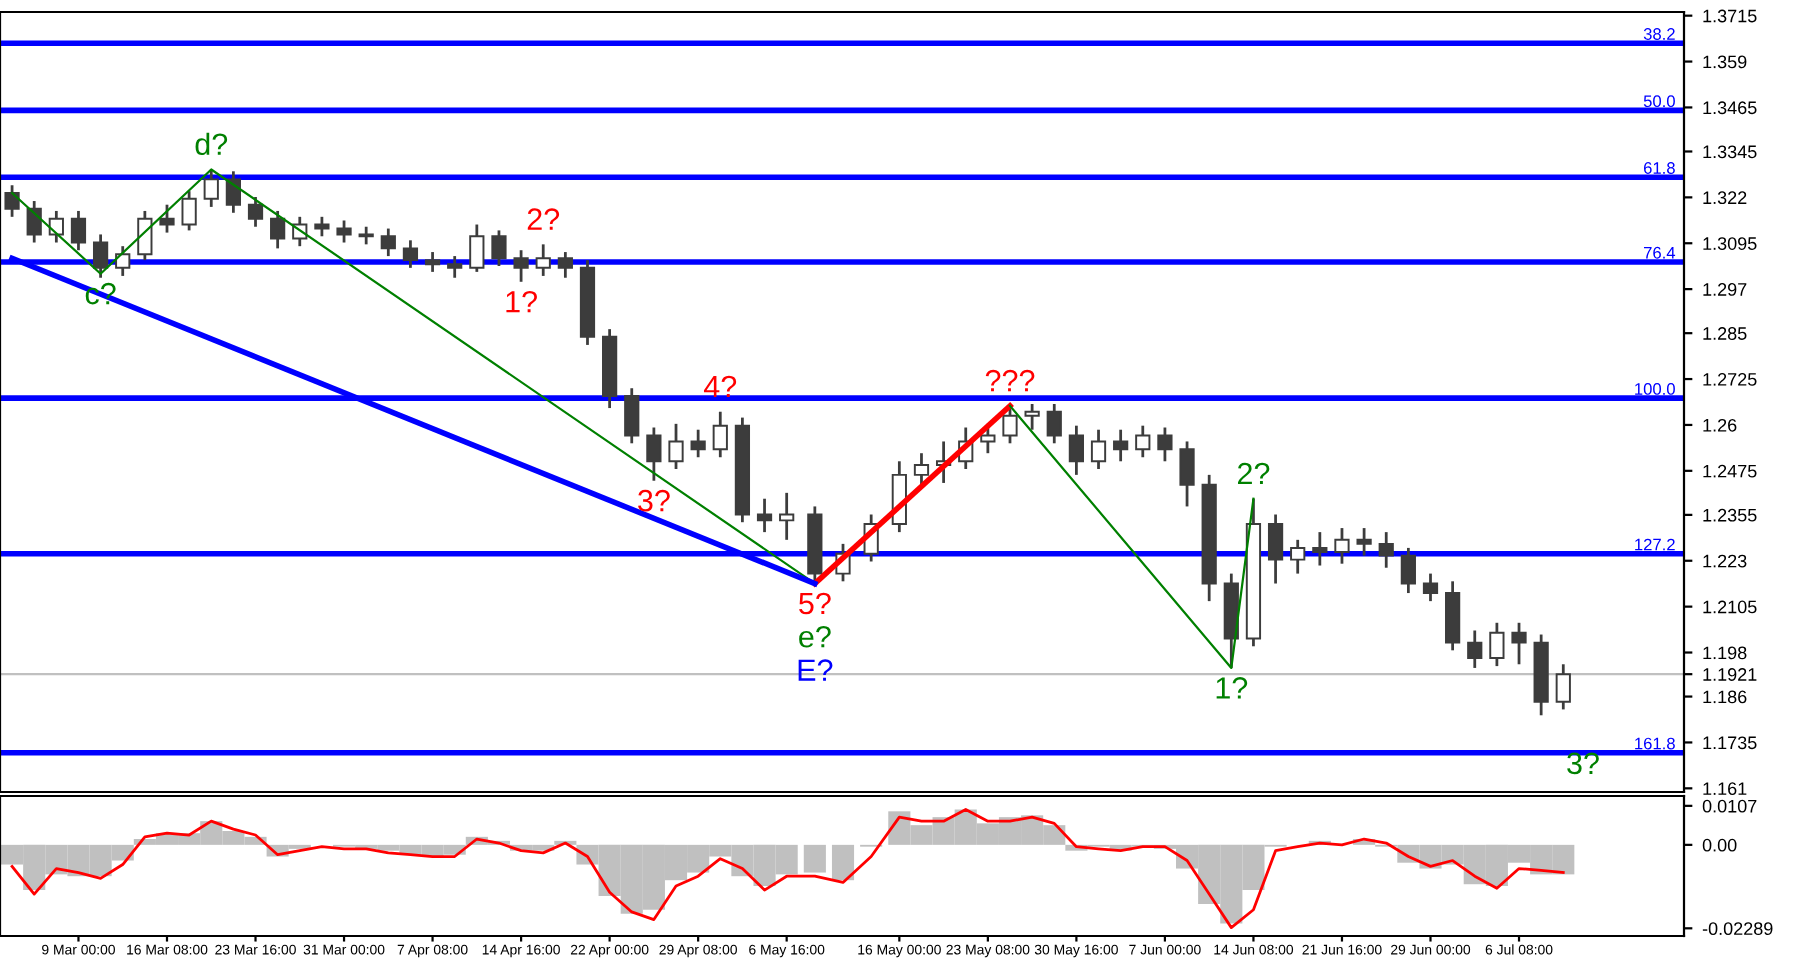 This screenshot has height=970, width=1800. Describe the element at coordinates (1659, 34) in the screenshot. I see `annotation: 38.2` at that location.